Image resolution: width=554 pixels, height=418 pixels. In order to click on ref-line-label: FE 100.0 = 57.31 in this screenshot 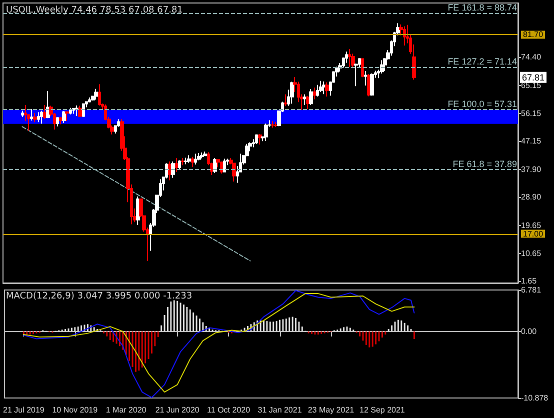, I will do `click(482, 104)`.